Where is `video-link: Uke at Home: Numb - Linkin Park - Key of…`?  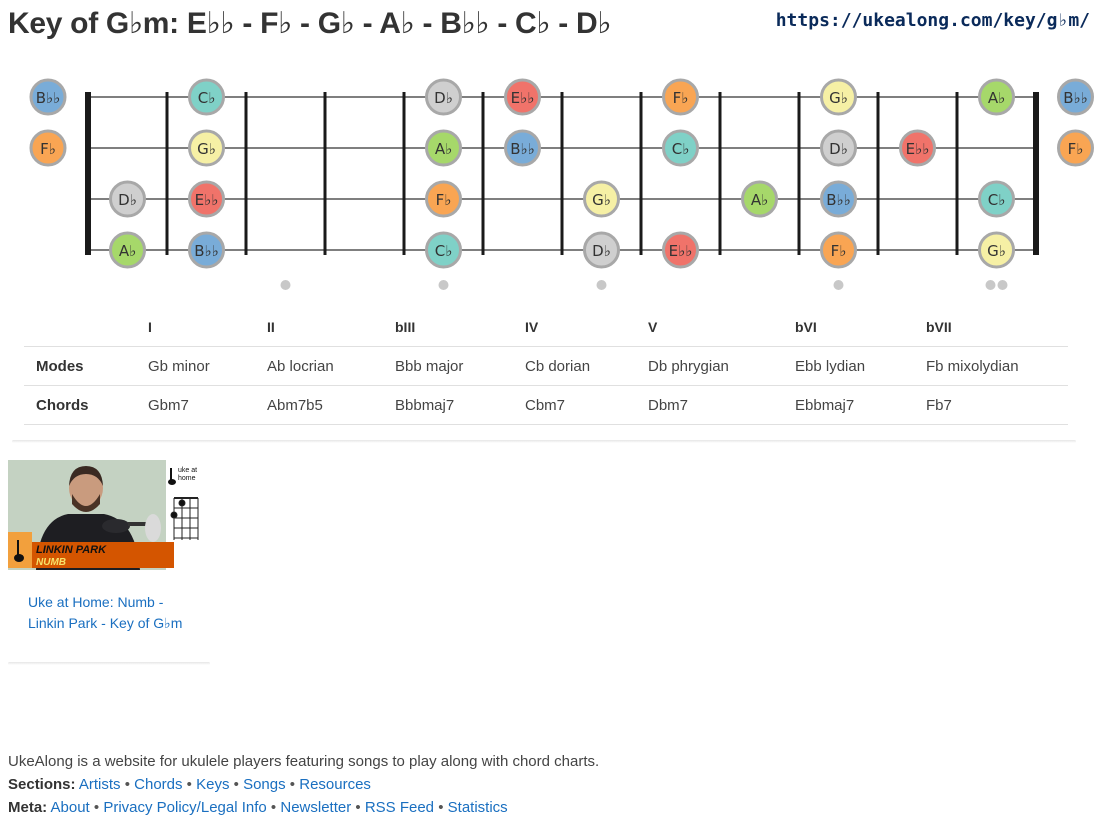
video-link: Uke at Home: Numb - Linkin Park - Key of… is located at coordinates (105, 612).